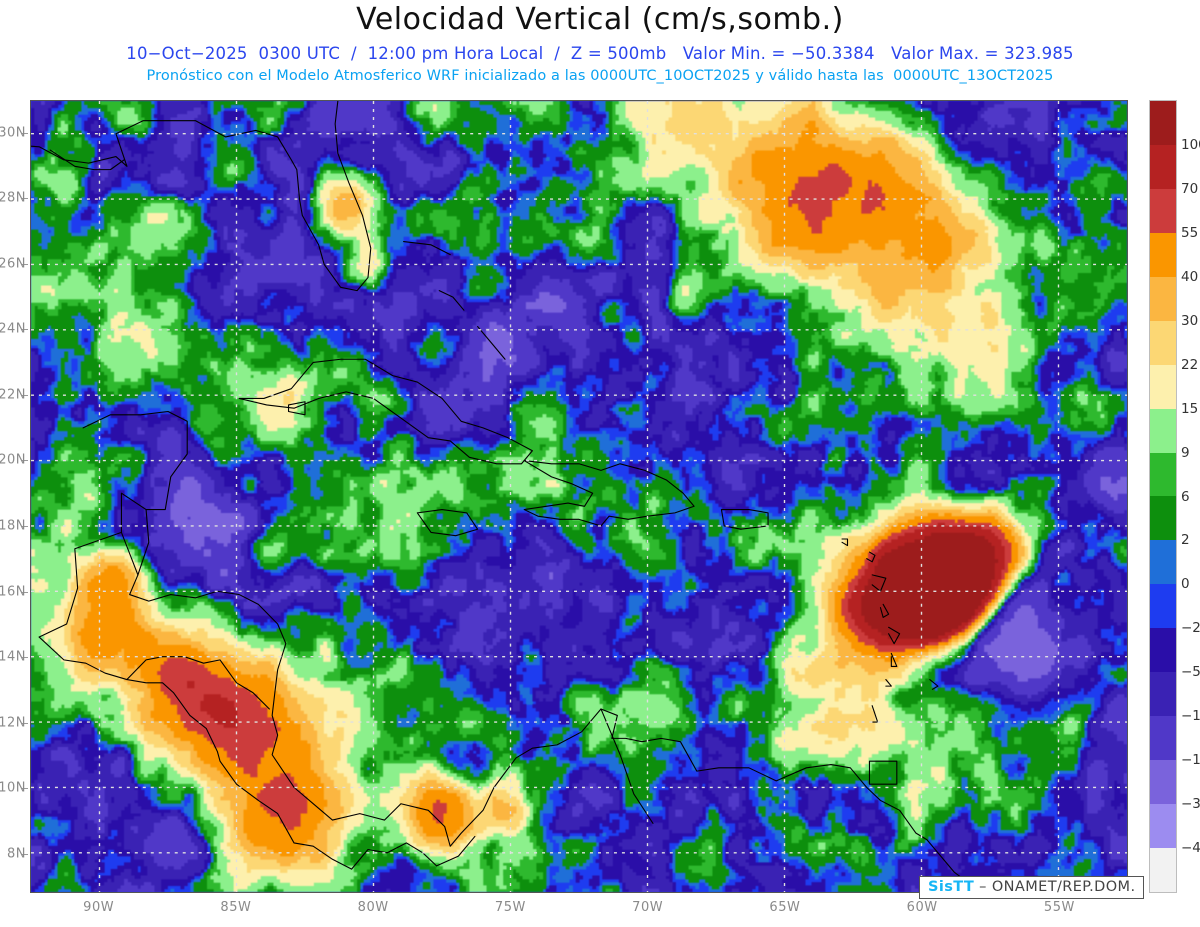 Image resolution: width=1200 pixels, height=927 pixels. Describe the element at coordinates (13, 133) in the screenshot. I see `lat-label: 30N` at that location.